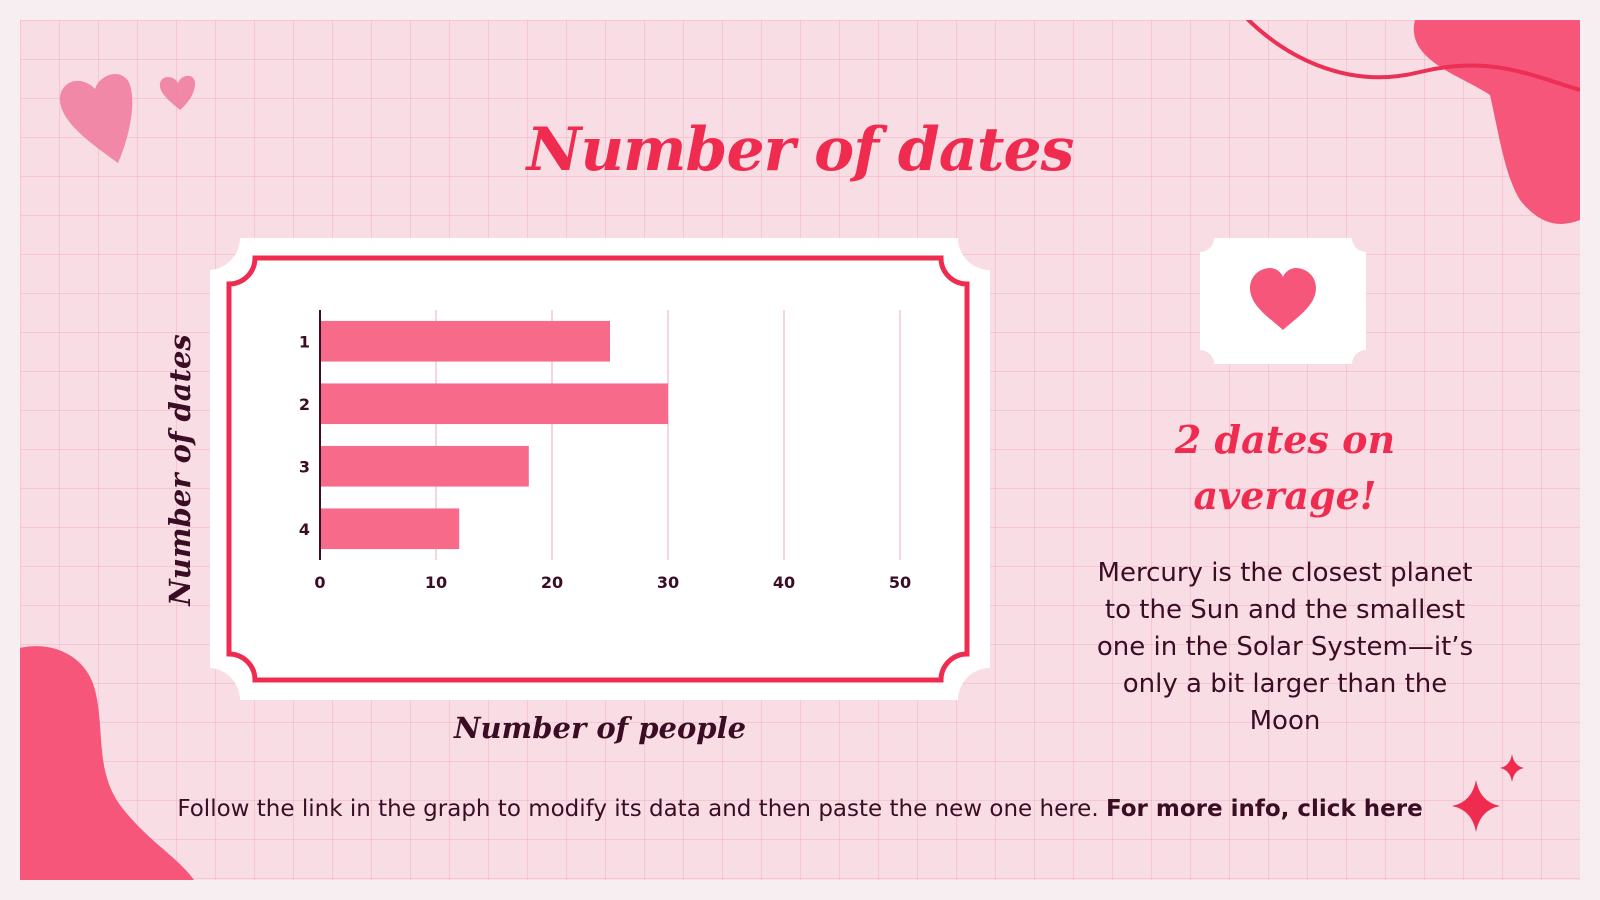 Image resolution: width=1600 pixels, height=900 pixels. I want to click on x-tick-label: 20, so click(552, 582).